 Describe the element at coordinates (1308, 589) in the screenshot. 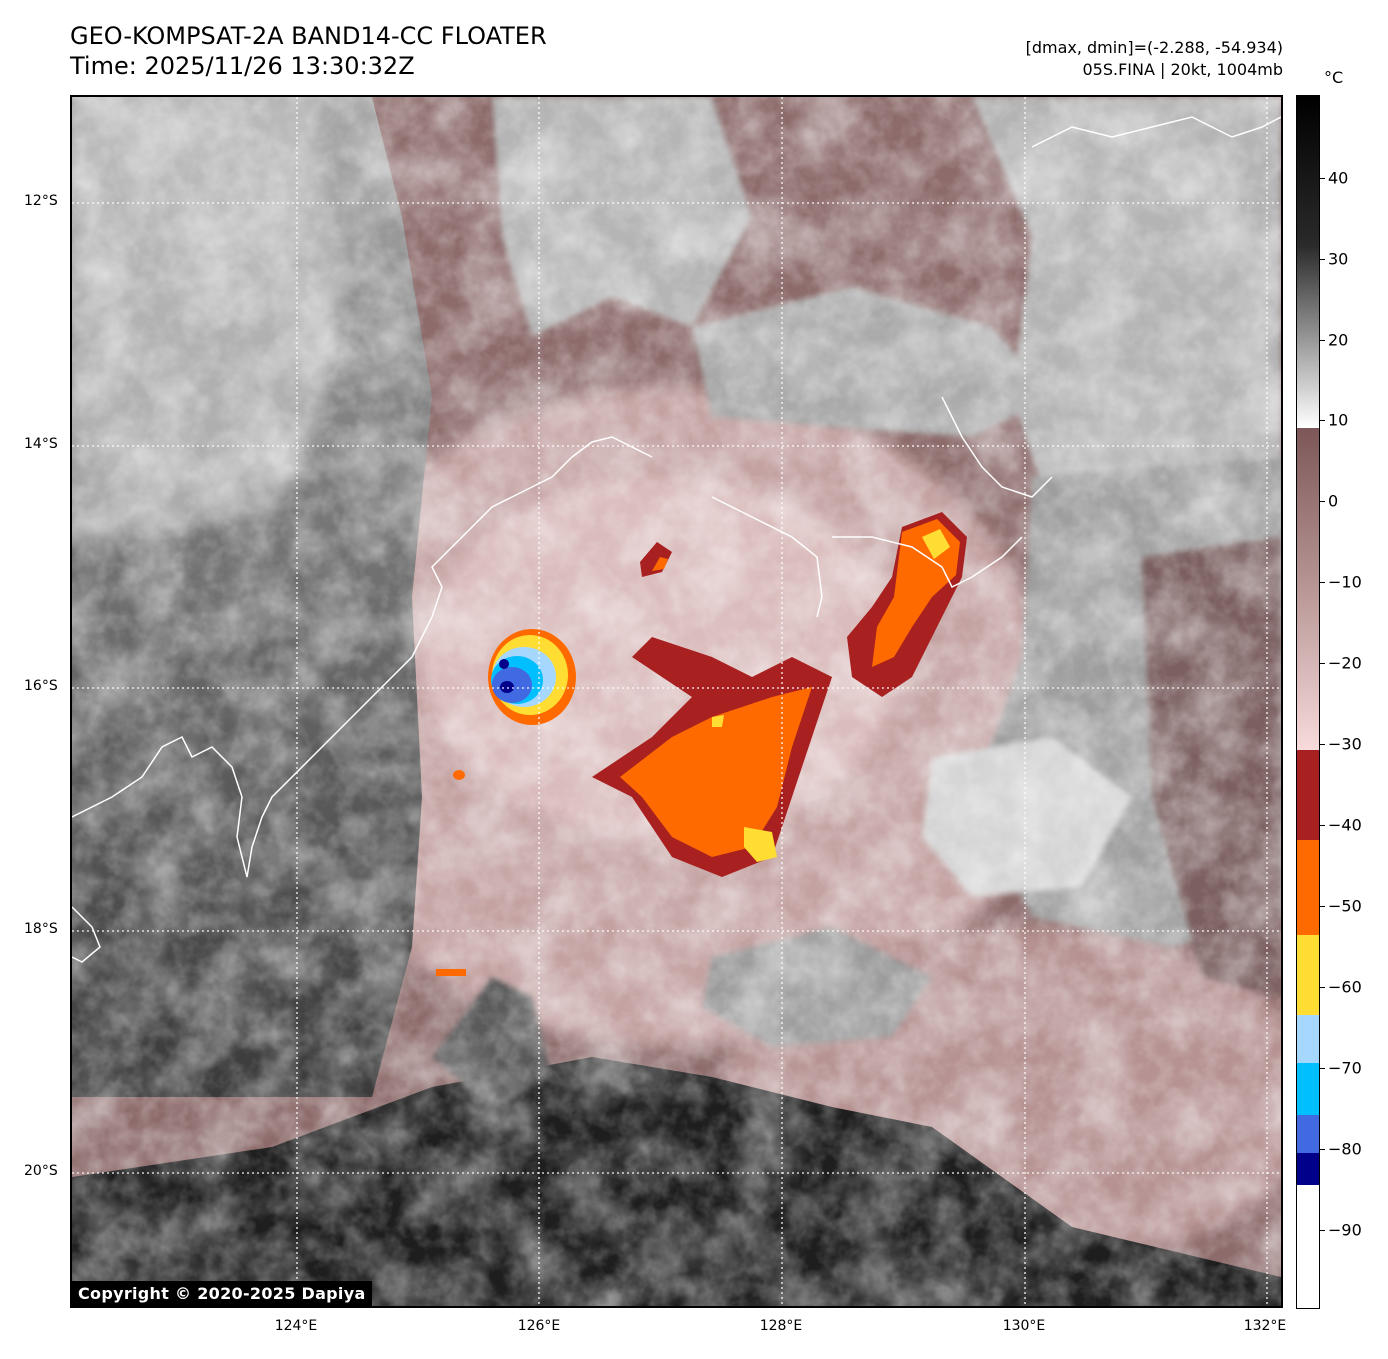

I see `colorbar-brown-segment` at that location.